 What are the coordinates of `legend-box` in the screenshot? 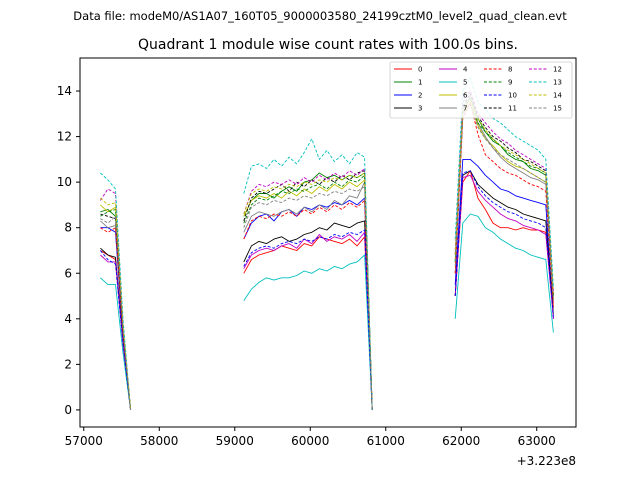 It's located at (481, 90).